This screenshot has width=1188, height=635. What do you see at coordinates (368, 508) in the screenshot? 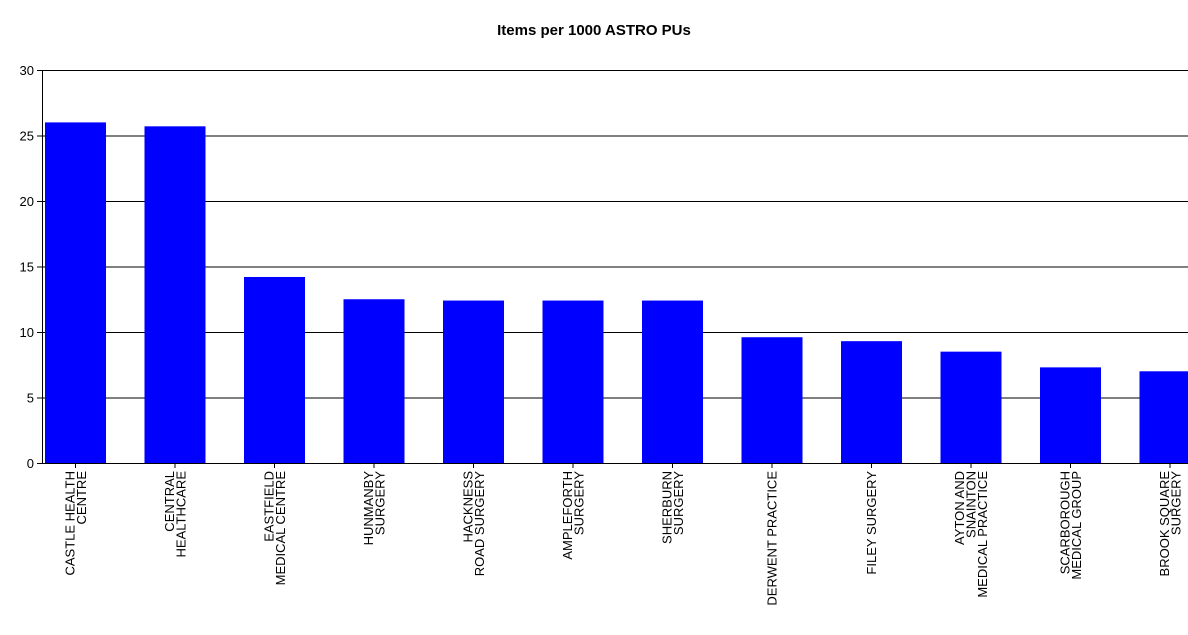
I see `x-tick-label-line: HUNMANBY` at bounding box center [368, 508].